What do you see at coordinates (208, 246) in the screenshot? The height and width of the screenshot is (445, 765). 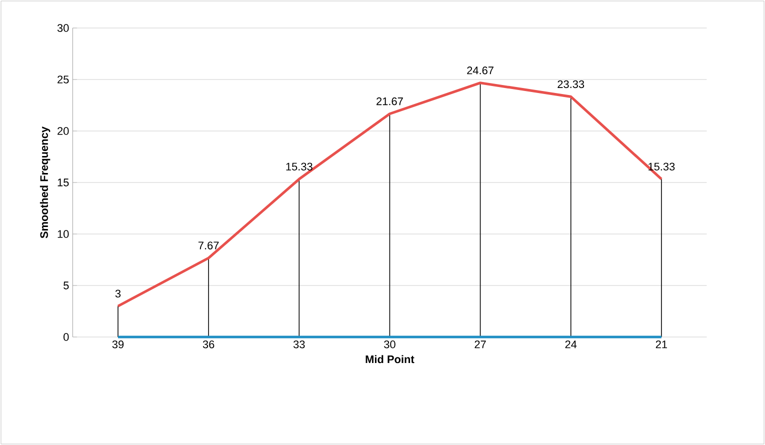 I see `data-label: 7.67` at bounding box center [208, 246].